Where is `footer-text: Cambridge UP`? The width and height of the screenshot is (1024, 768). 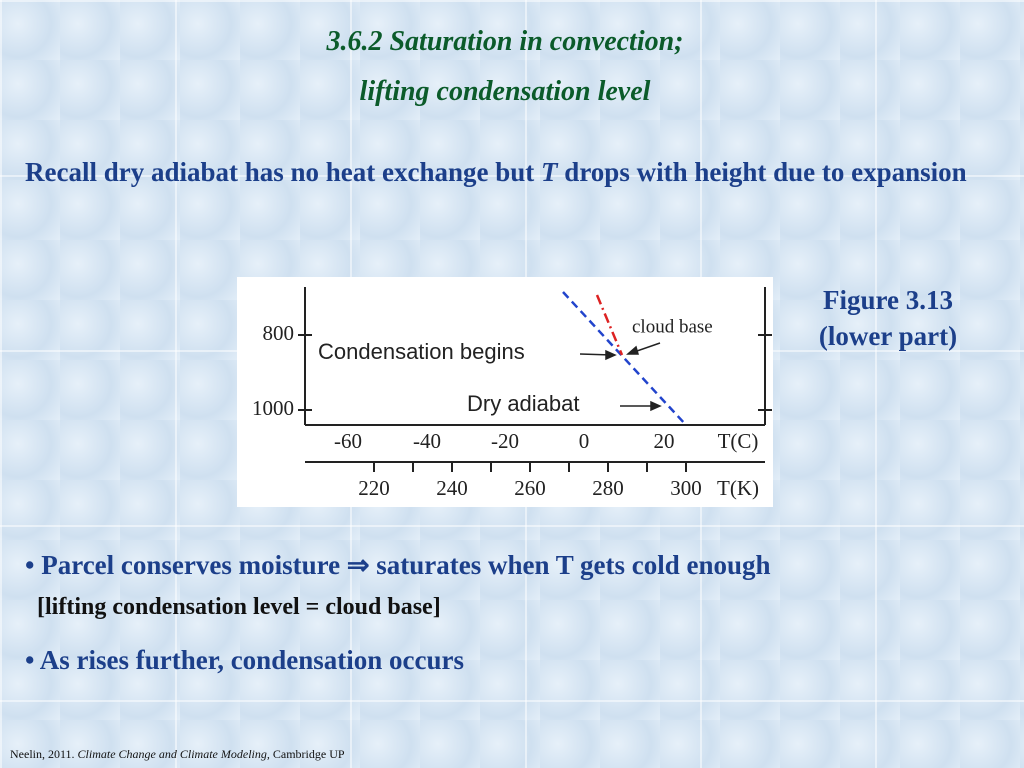
footer-text: Cambridge UP is located at coordinates (307, 754).